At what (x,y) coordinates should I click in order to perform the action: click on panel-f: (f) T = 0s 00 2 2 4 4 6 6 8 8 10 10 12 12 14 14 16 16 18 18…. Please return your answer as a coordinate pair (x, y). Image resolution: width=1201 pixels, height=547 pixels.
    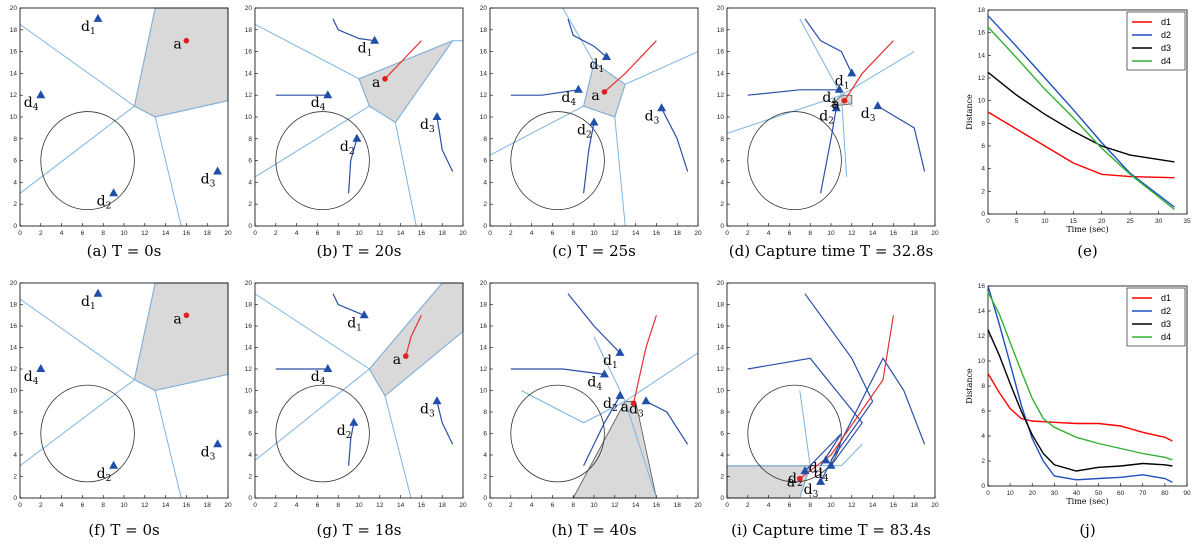
    Looking at the image, I should click on (121, 409).